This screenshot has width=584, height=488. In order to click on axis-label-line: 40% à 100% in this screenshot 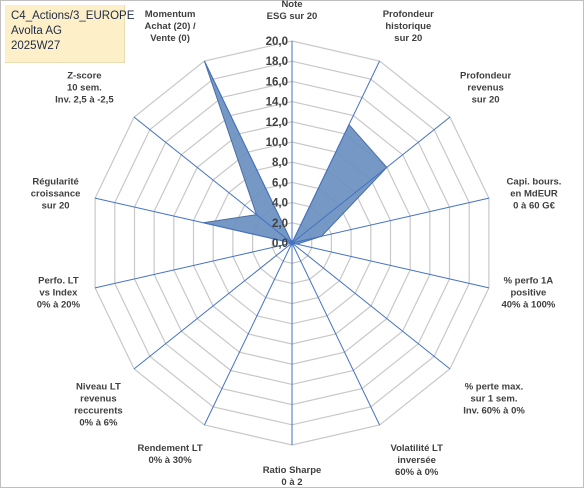, I will do `click(528, 304)`.